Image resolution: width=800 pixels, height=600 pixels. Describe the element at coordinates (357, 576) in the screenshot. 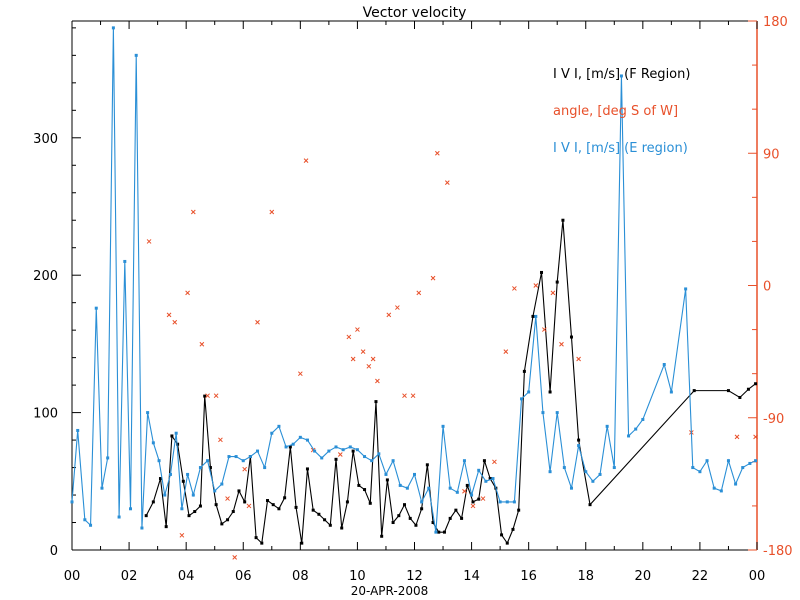

I see `x-tick-label: 10` at that location.